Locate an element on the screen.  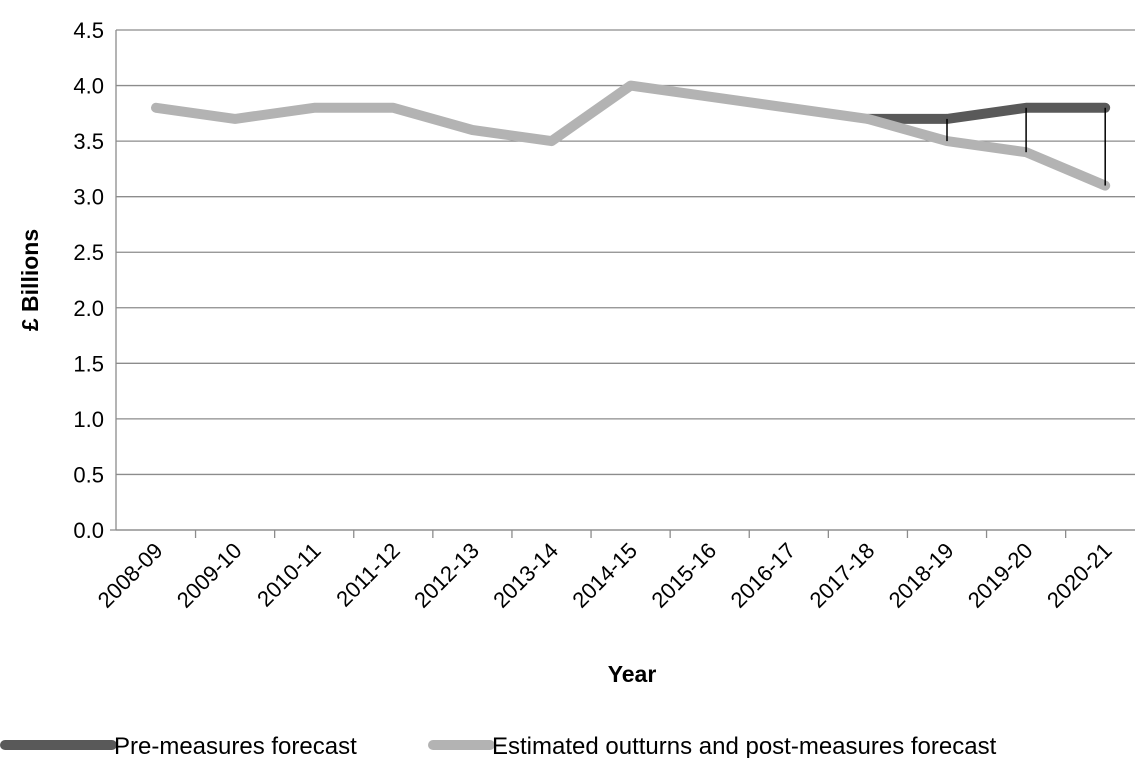
x-tick-label: 2015-16 is located at coordinates (683, 575).